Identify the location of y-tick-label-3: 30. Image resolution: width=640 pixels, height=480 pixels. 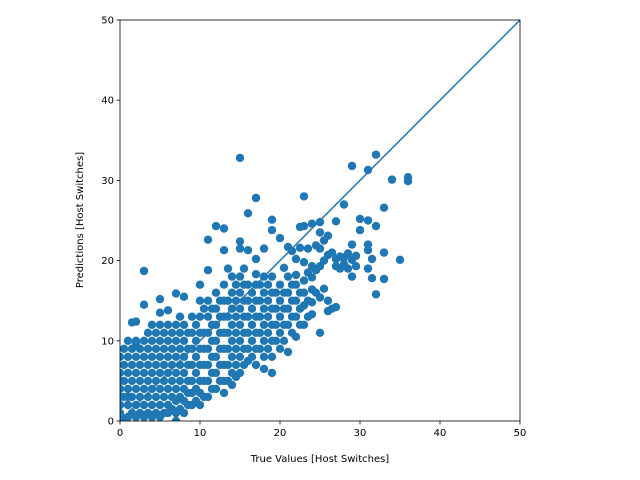
(107, 181).